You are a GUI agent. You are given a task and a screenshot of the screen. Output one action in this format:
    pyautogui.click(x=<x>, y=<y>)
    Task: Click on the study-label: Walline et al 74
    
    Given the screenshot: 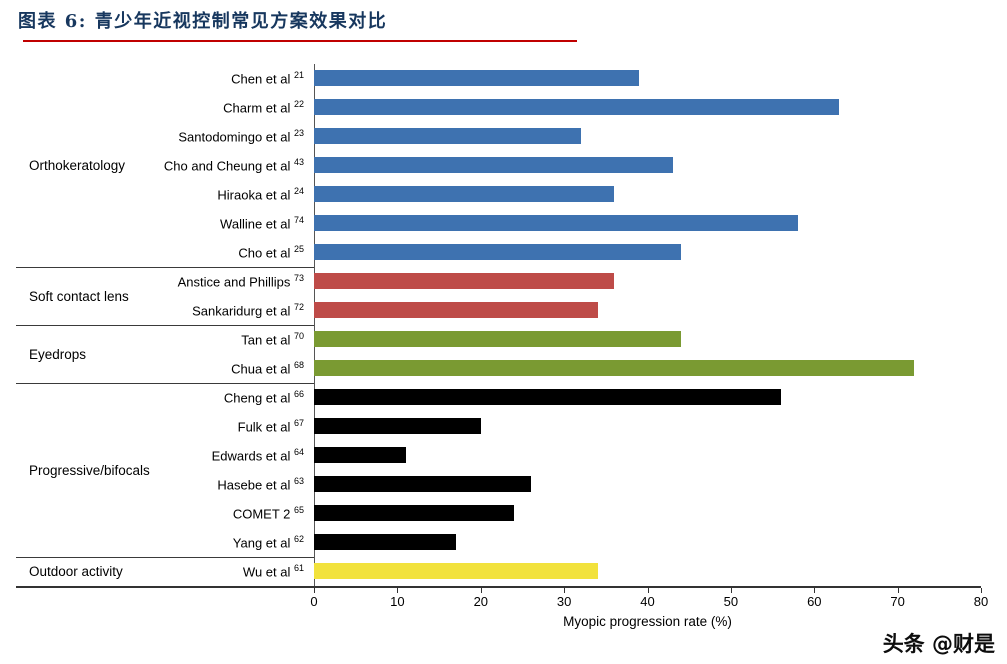 What is the action you would take?
    pyautogui.click(x=262, y=223)
    